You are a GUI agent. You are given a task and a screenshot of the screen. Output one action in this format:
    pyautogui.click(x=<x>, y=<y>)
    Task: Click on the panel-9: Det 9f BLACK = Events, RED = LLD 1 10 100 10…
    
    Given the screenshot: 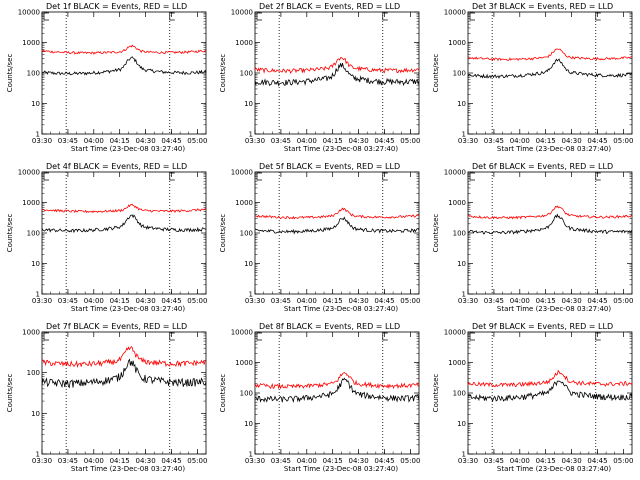 What is the action you would take?
    pyautogui.click(x=532, y=397)
    